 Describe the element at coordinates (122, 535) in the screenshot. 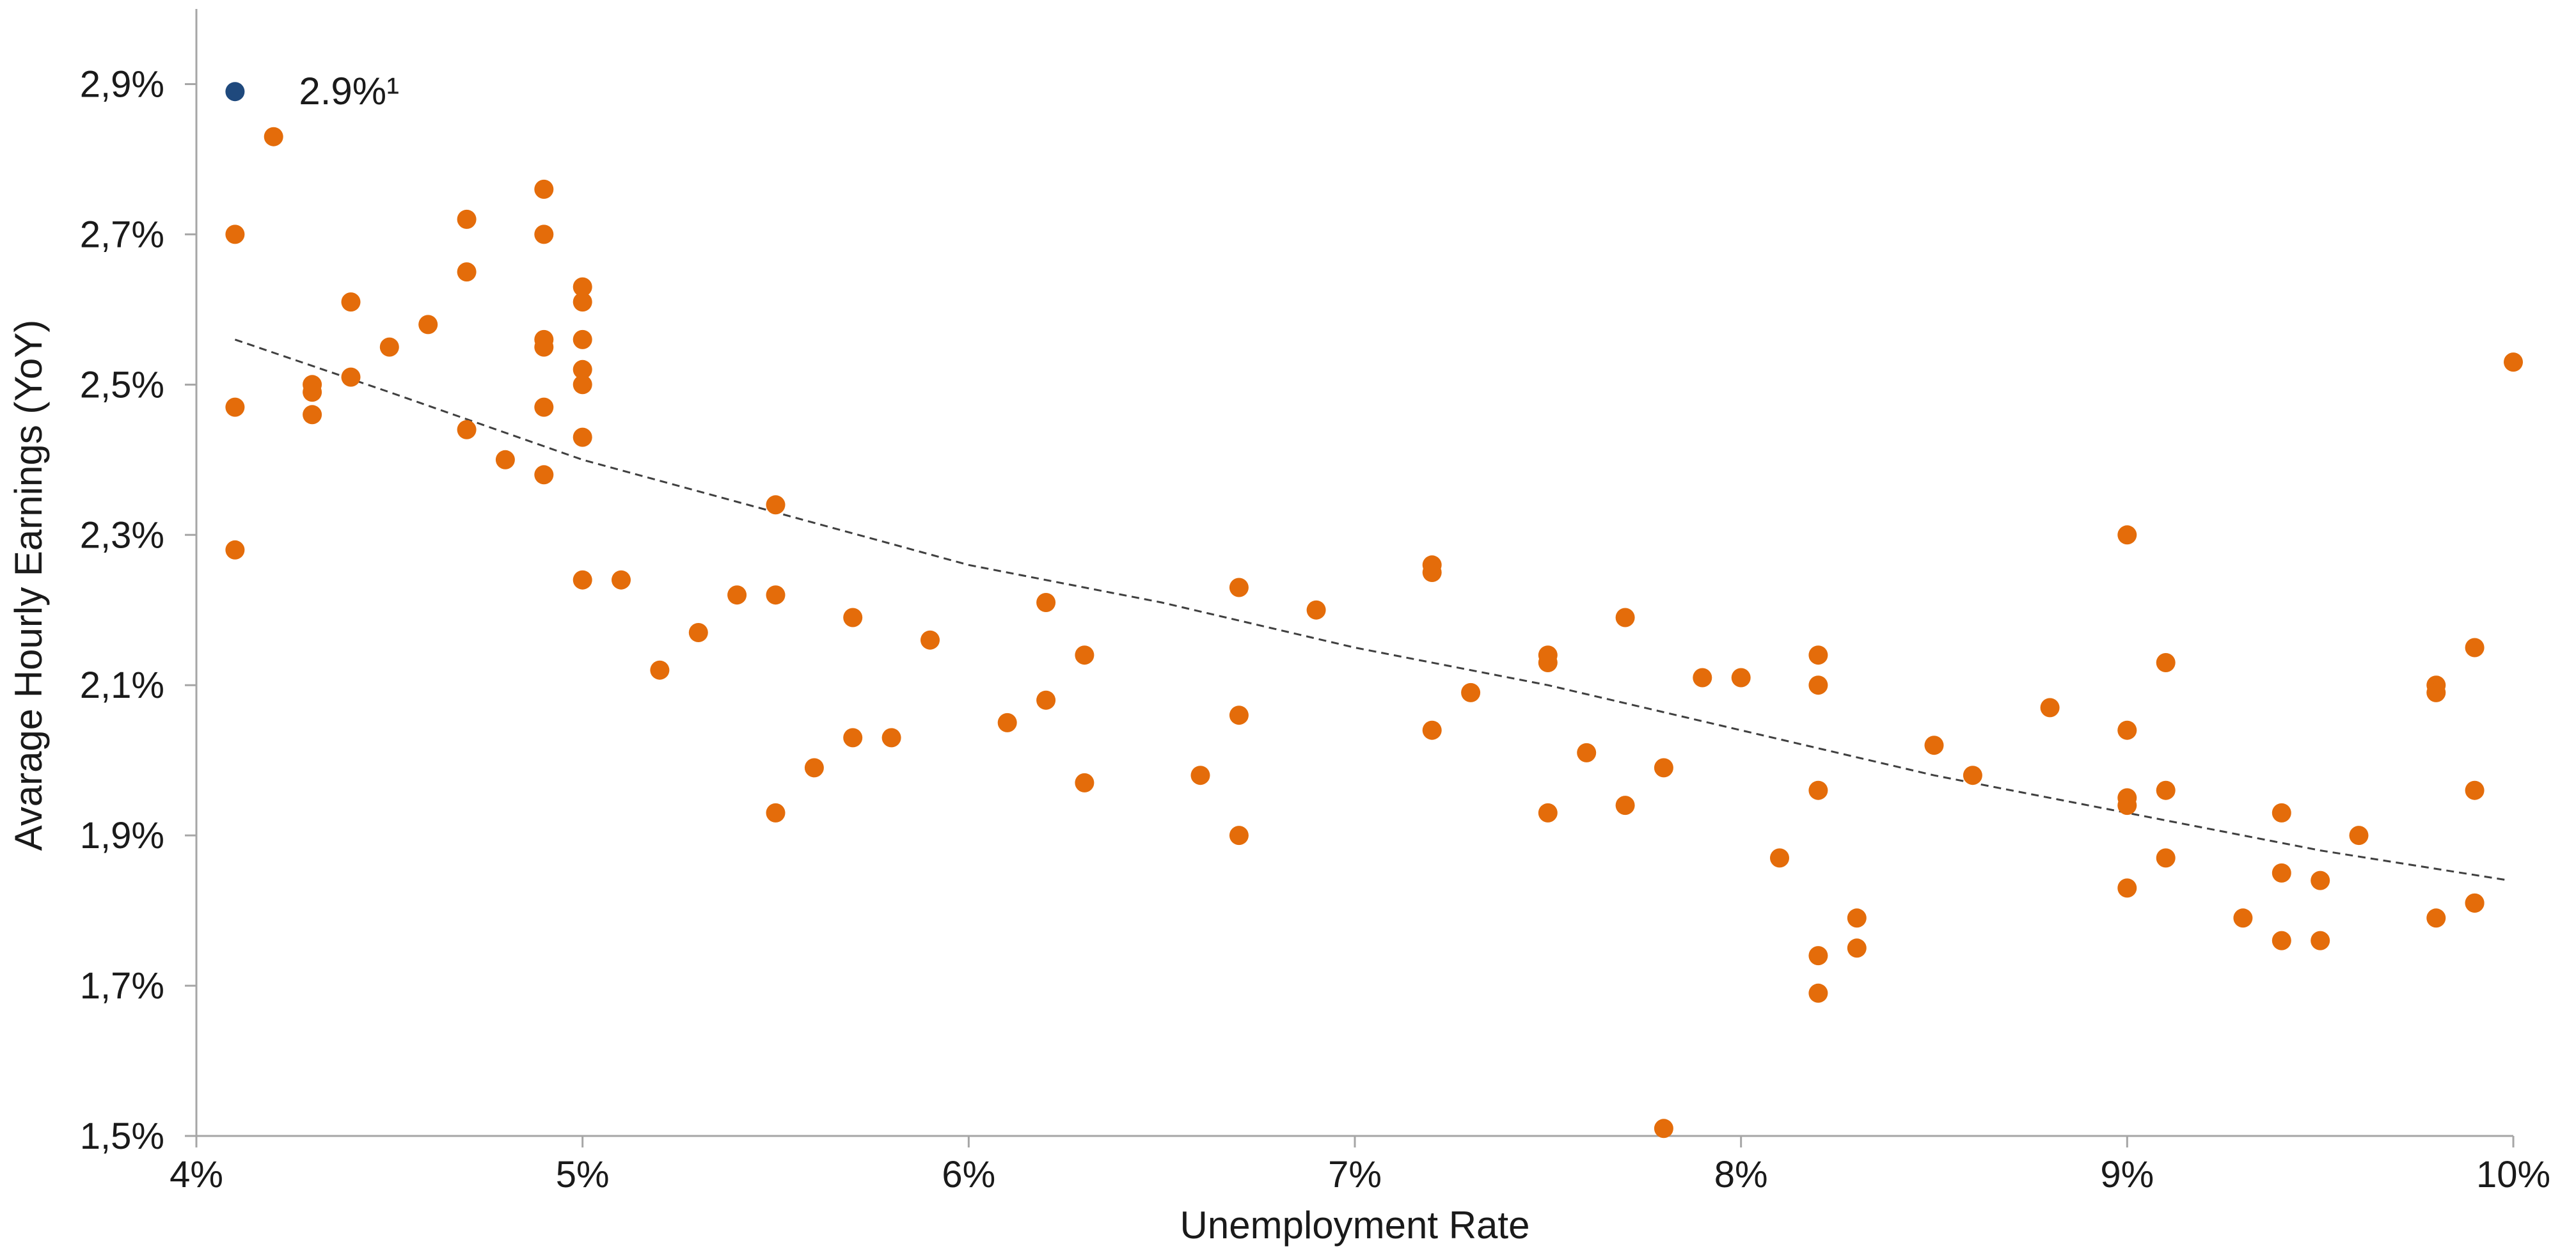

I see `y-tick-label: 2,3%` at that location.